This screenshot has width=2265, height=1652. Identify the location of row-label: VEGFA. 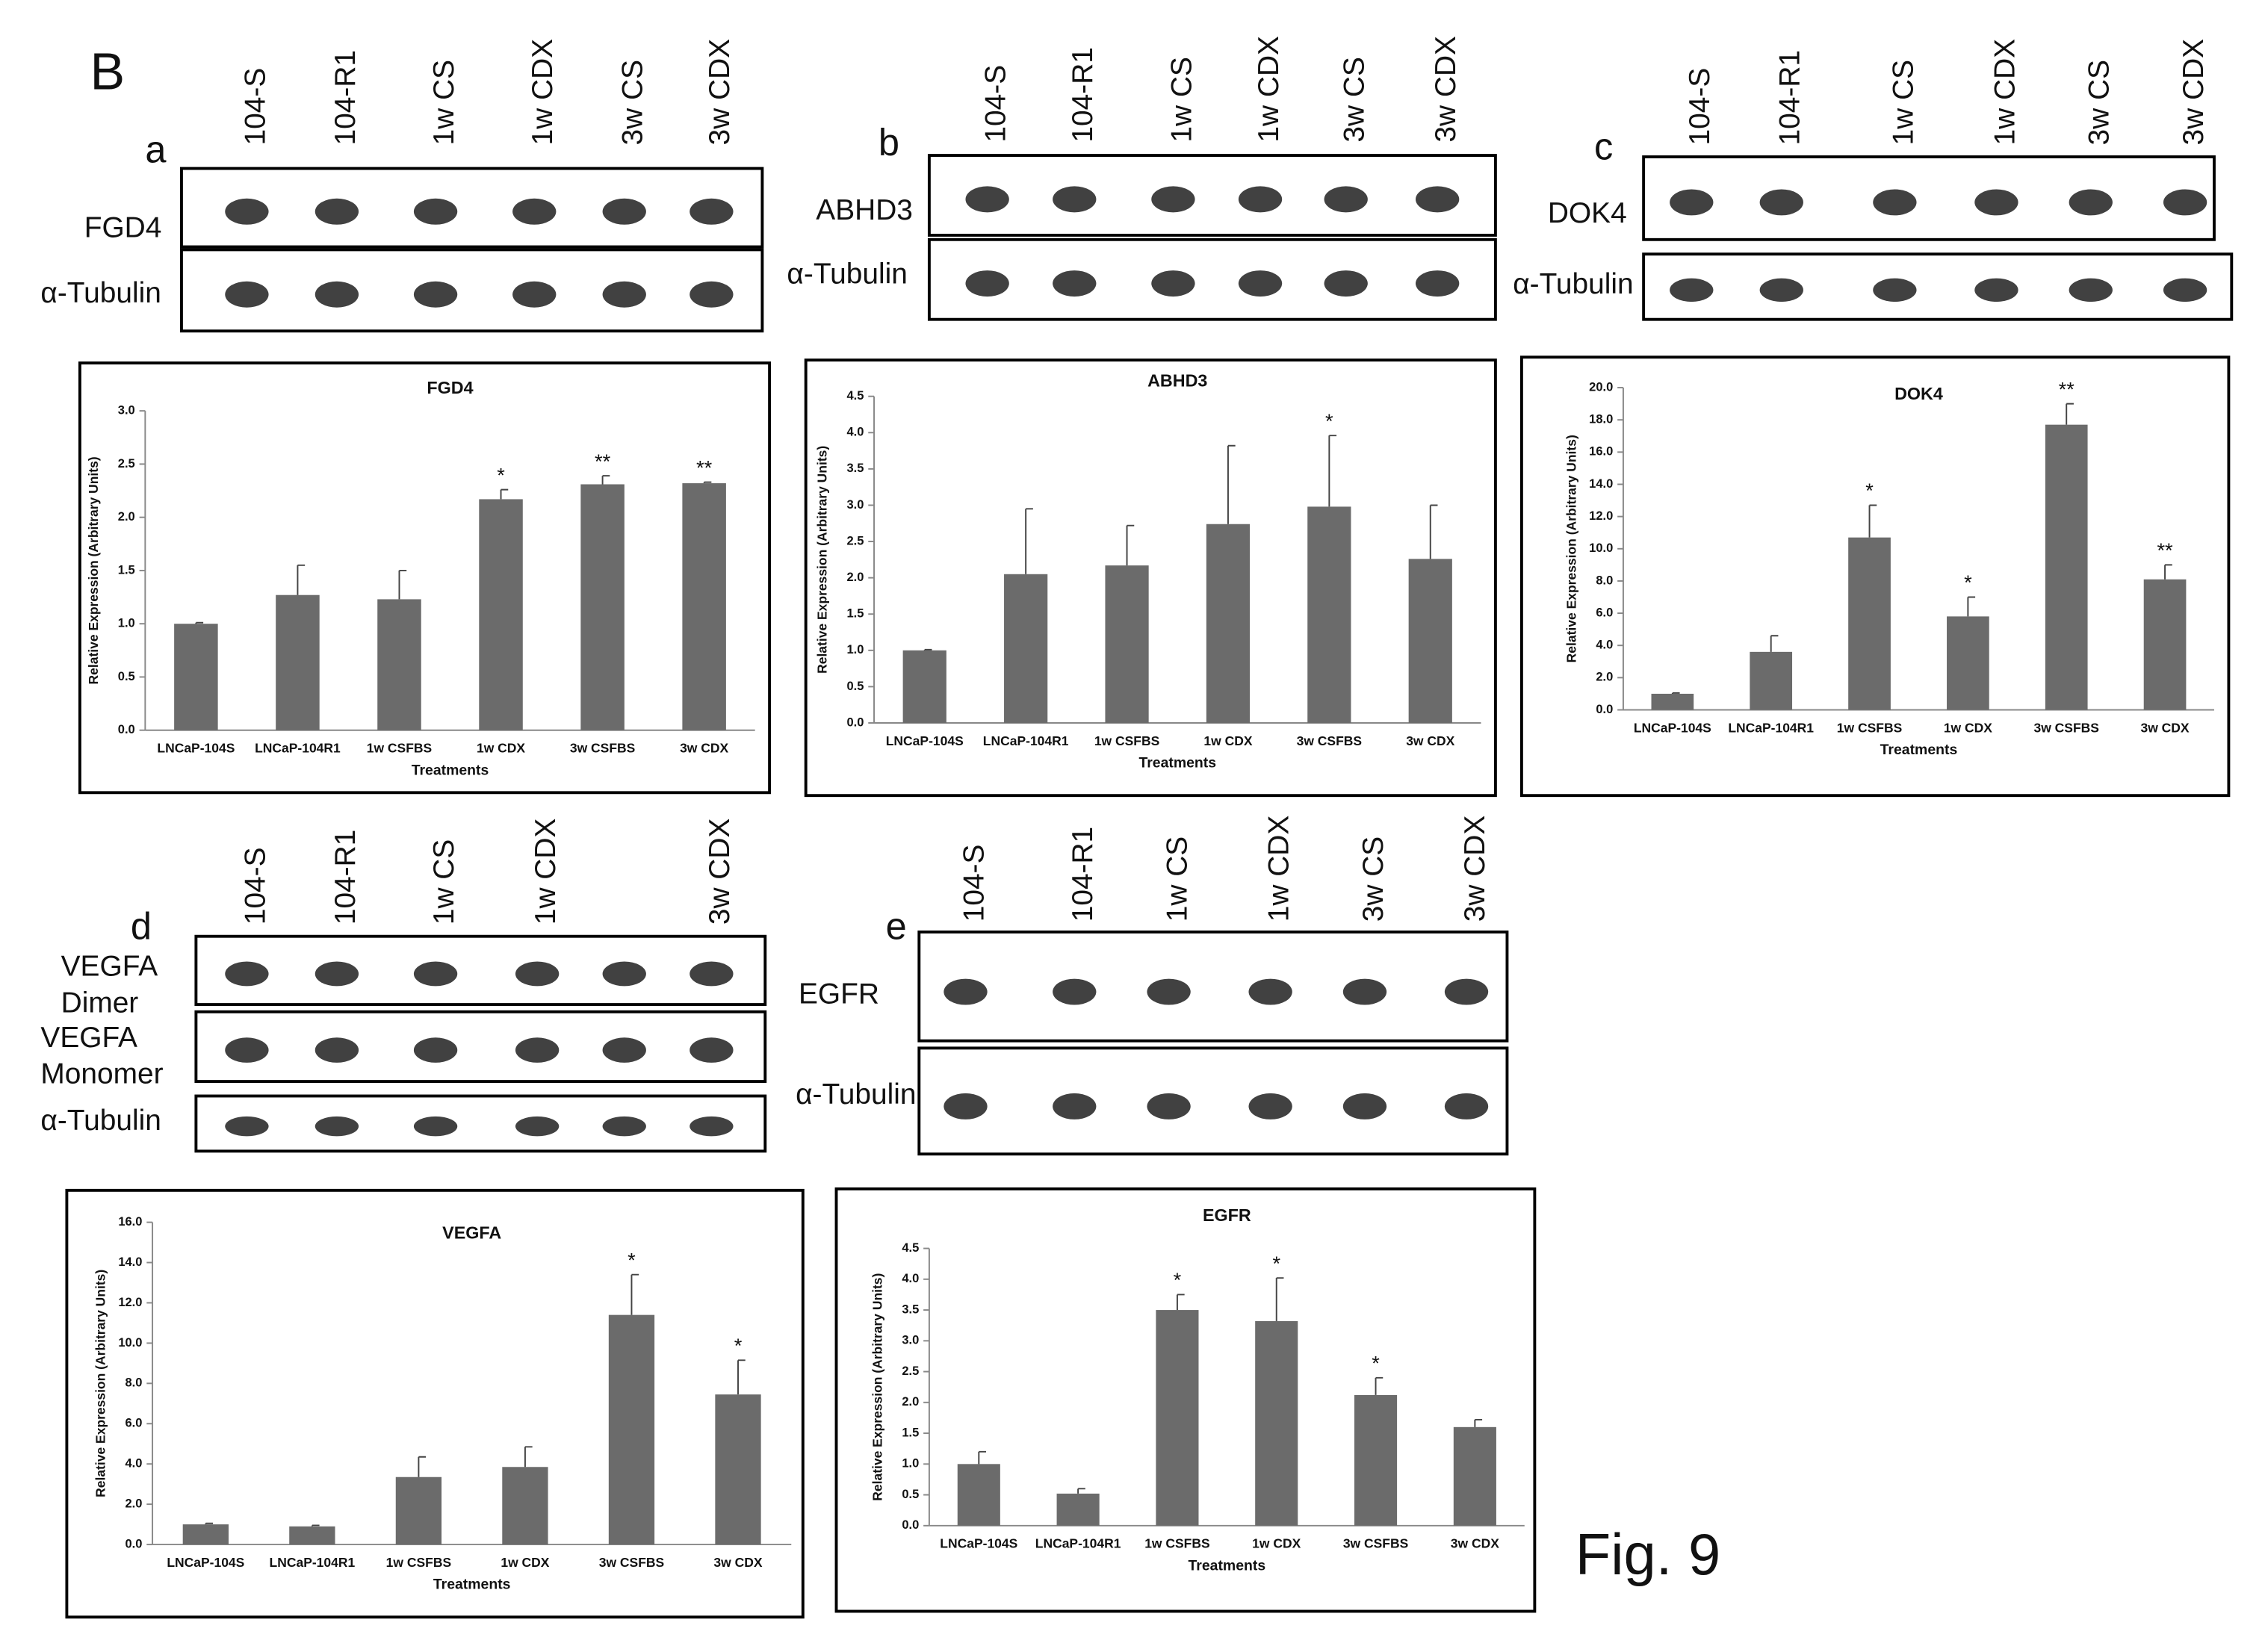
(109, 967).